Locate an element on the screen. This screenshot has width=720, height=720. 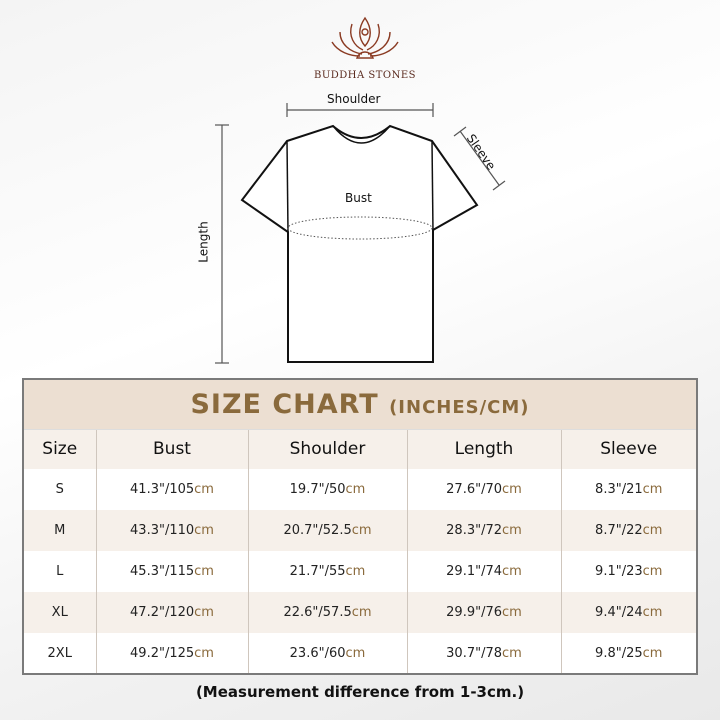
measure-cell: 30.7"/78cm is located at coordinates (483, 653).